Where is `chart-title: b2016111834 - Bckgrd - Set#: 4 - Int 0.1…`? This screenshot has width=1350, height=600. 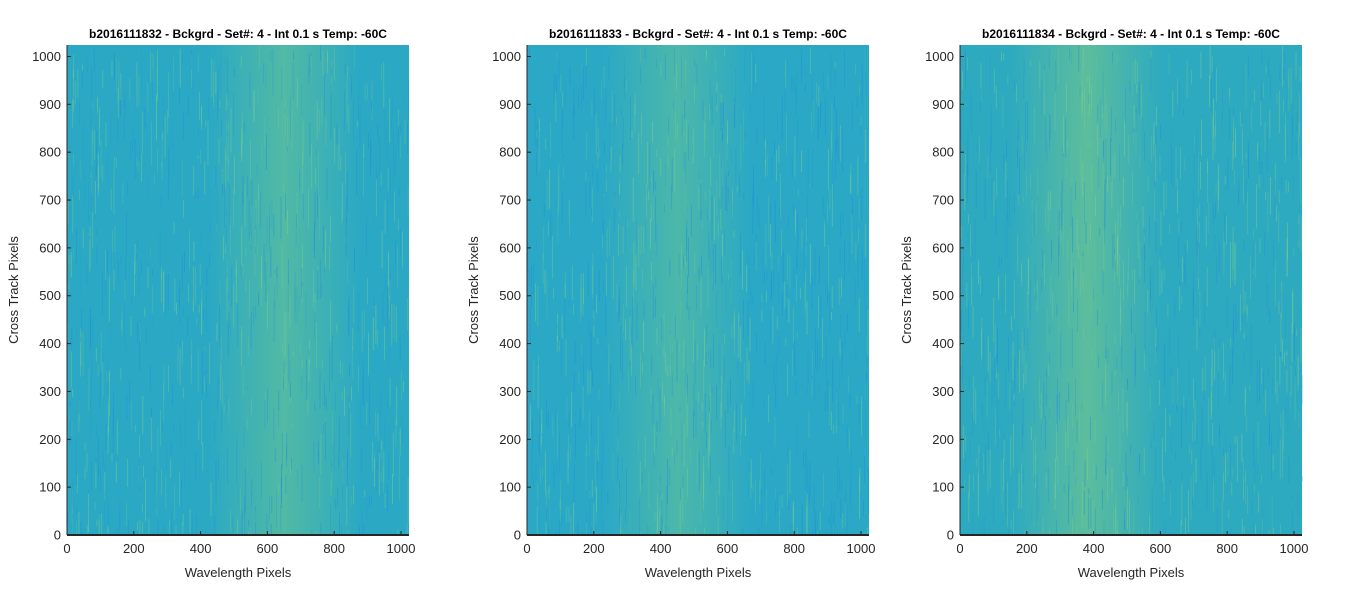 chart-title: b2016111834 - Bckgrd - Set#: 4 - Int 0.1… is located at coordinates (1131, 34).